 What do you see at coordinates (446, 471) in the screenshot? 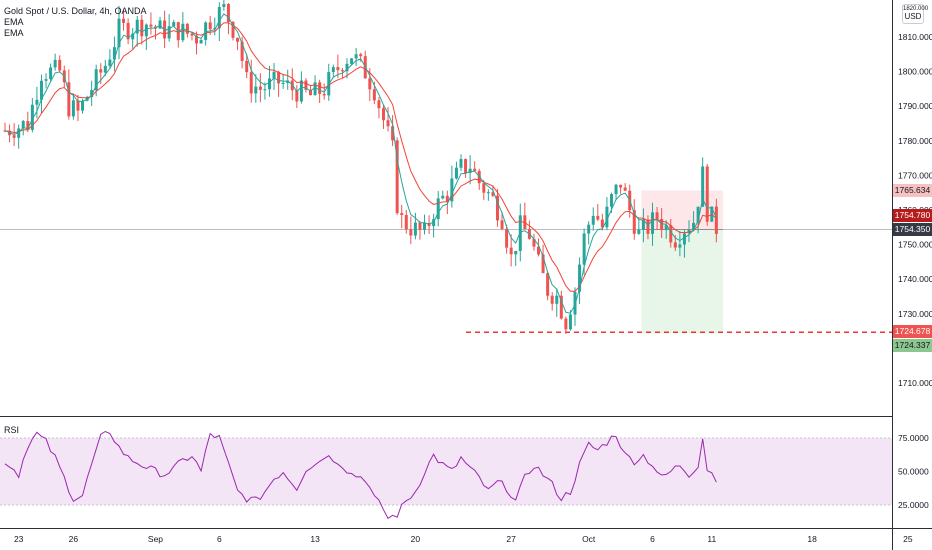
I see `rsi-band` at bounding box center [446, 471].